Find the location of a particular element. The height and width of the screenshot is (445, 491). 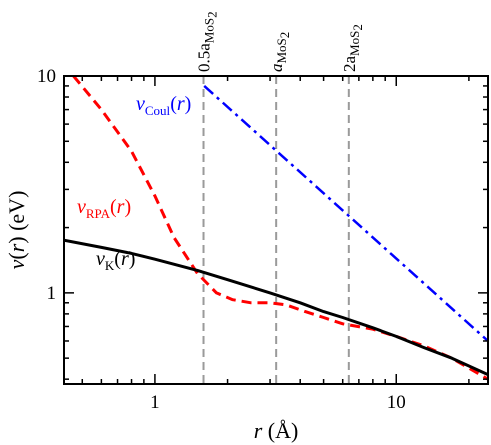

series-label-coul: vCoul(r) is located at coordinates (163, 105).